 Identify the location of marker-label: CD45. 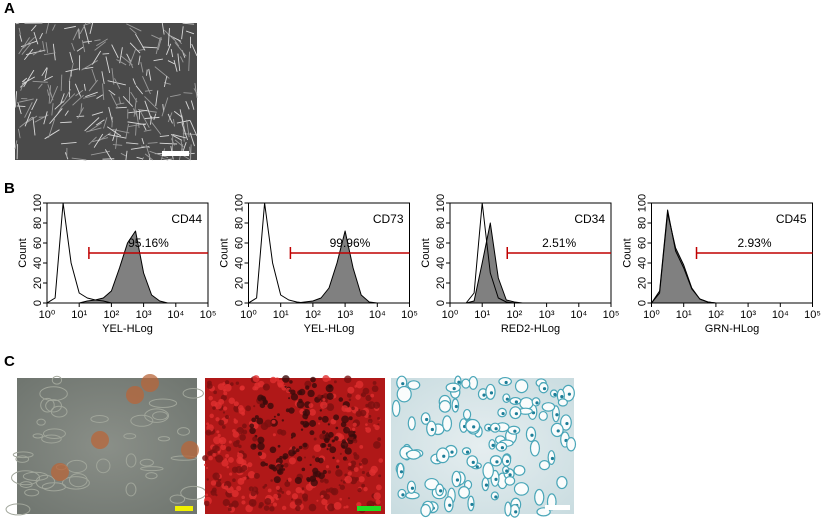
(791, 219).